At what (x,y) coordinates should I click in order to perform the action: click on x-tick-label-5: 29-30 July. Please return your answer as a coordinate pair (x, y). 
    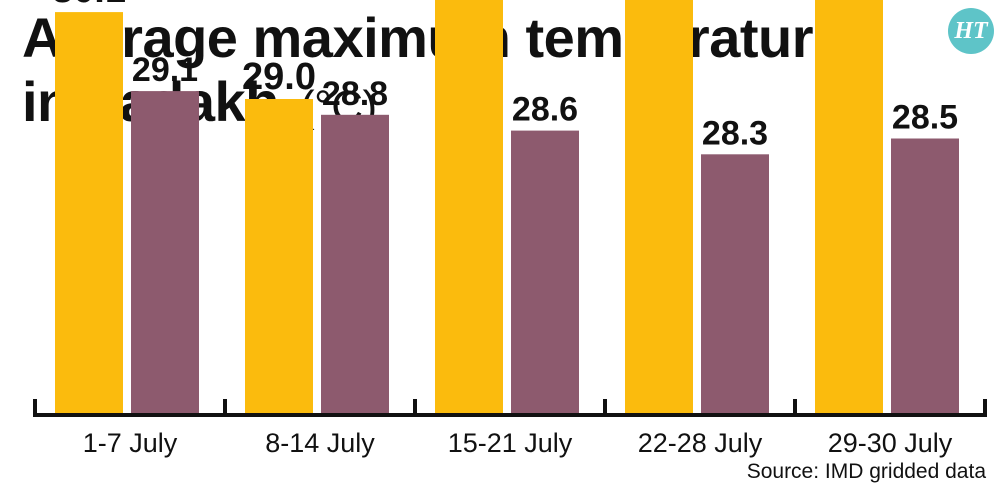
    Looking at the image, I should click on (890, 443).